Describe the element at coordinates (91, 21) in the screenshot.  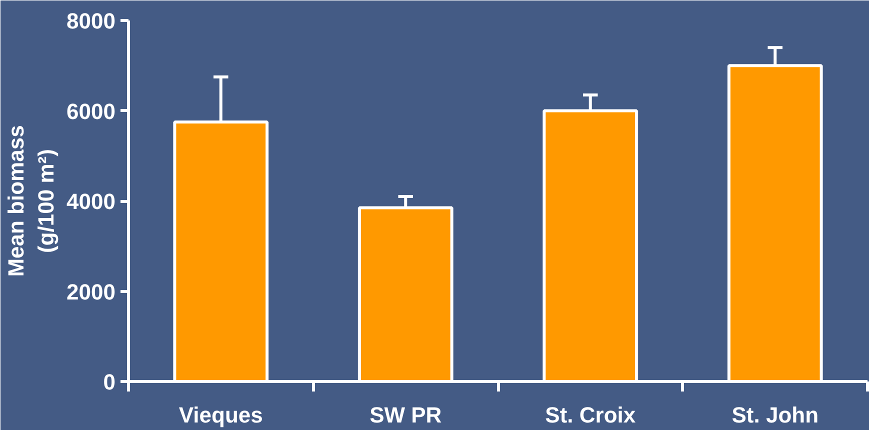
I see `y-tick-label: 8000` at that location.